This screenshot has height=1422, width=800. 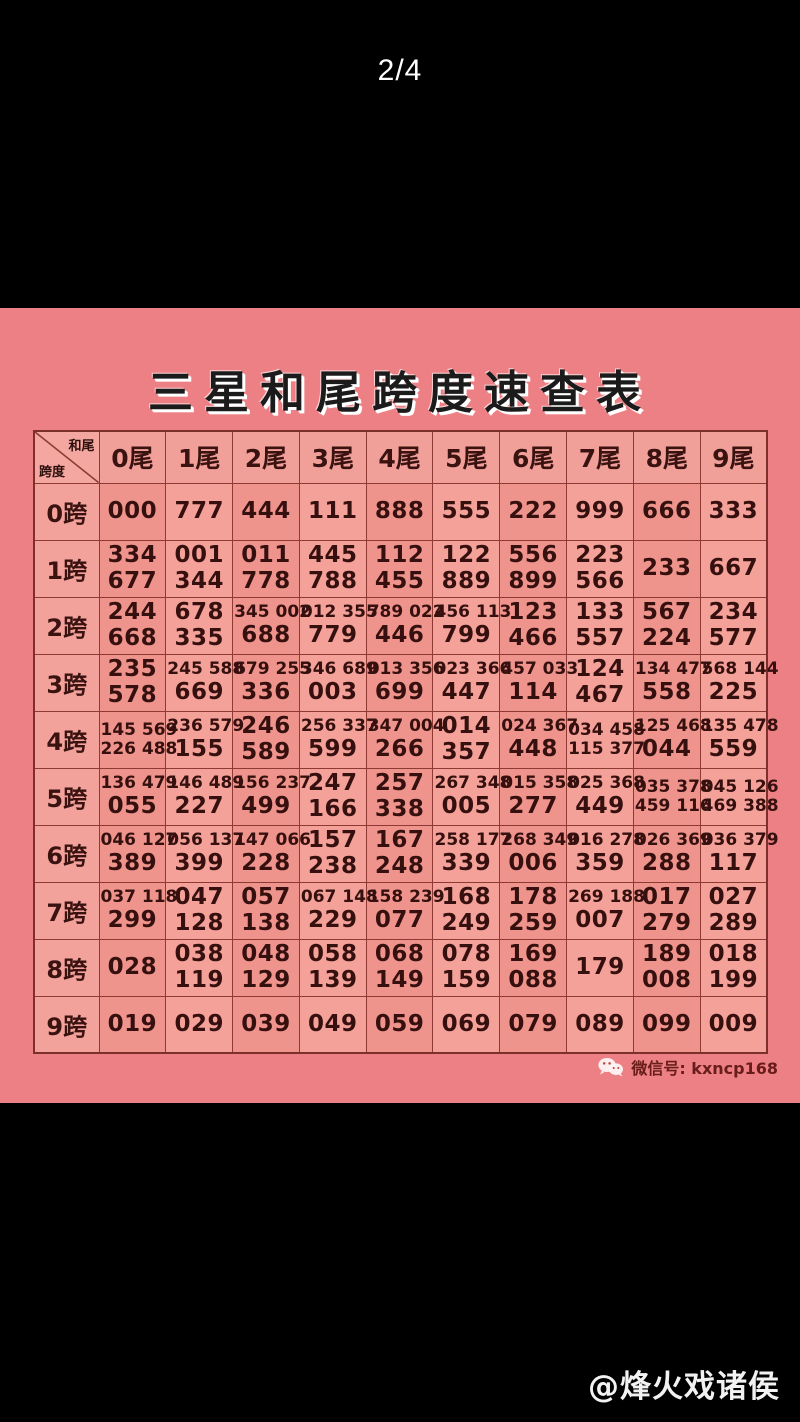 What do you see at coordinates (533, 980) in the screenshot?
I see `cell-value-line: 088` at bounding box center [533, 980].